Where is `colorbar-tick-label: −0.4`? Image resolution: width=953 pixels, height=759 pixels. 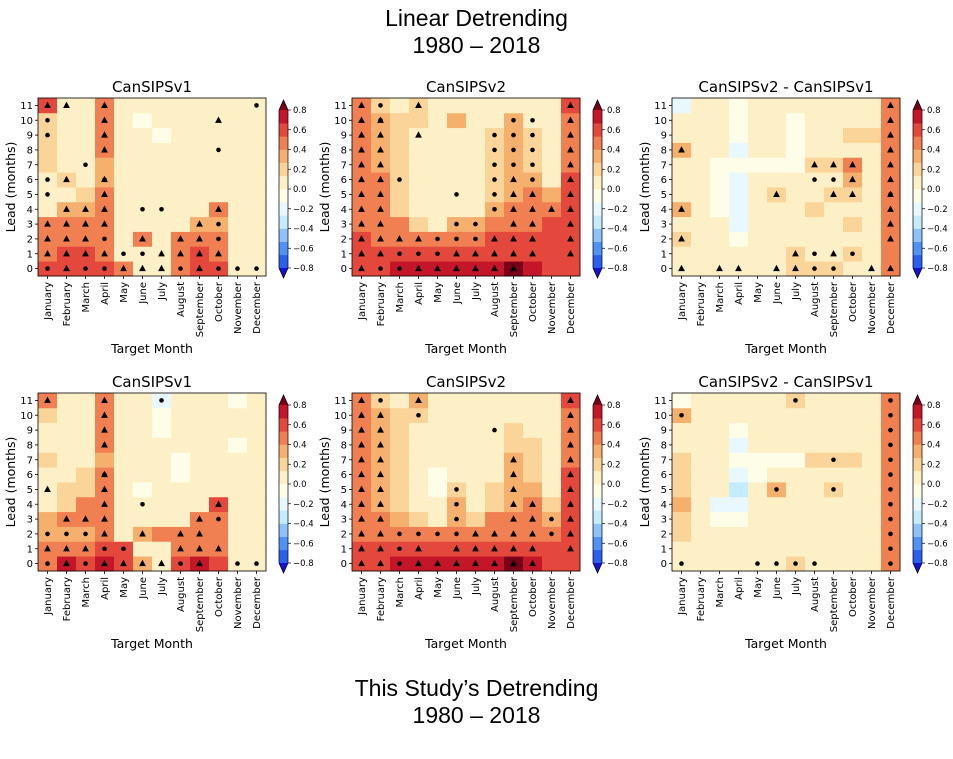 colorbar-tick-label: −0.4 is located at coordinates (617, 525).